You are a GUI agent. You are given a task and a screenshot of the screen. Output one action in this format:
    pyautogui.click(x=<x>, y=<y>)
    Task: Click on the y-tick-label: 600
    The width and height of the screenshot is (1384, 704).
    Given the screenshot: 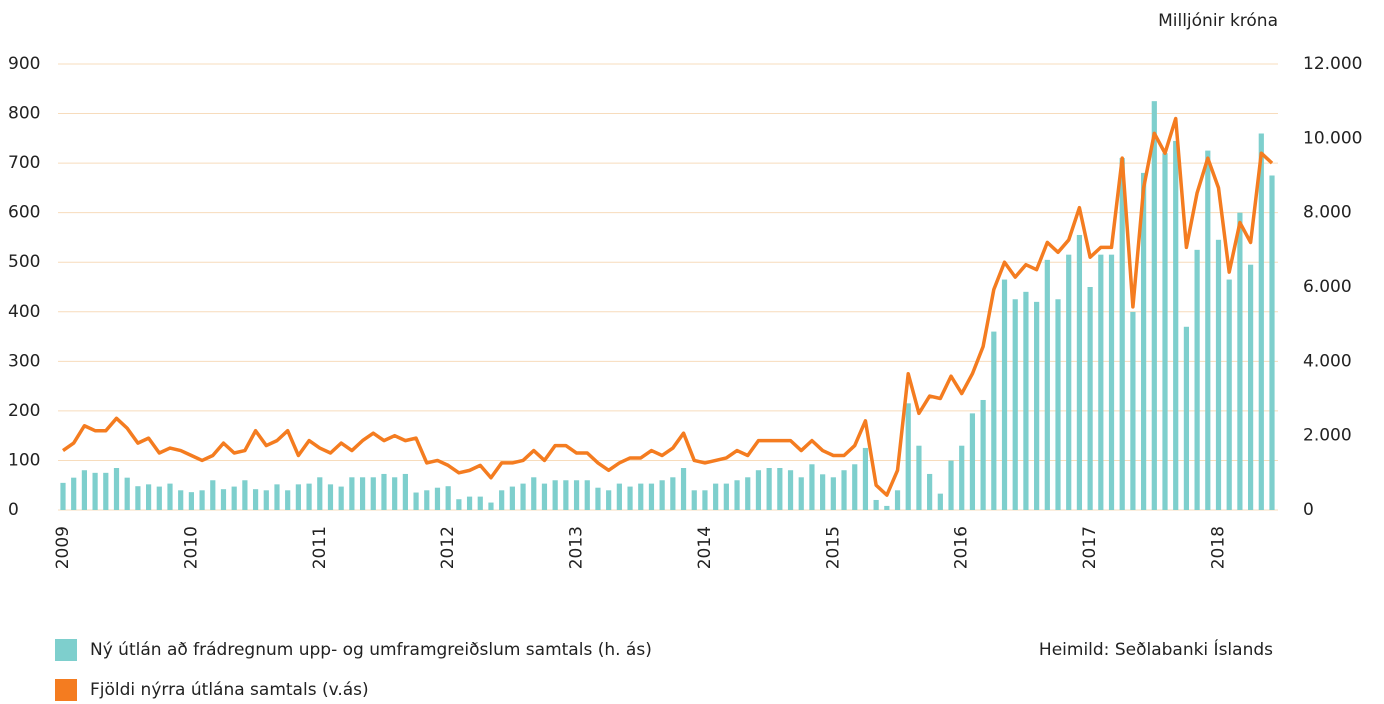 What is the action you would take?
    pyautogui.click(x=24, y=213)
    